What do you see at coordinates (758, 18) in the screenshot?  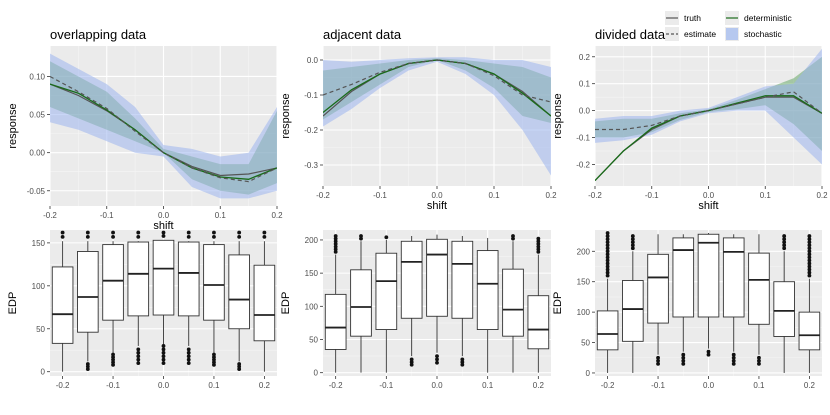 I see `legend-item-deterministic: deterministic` at bounding box center [758, 18].